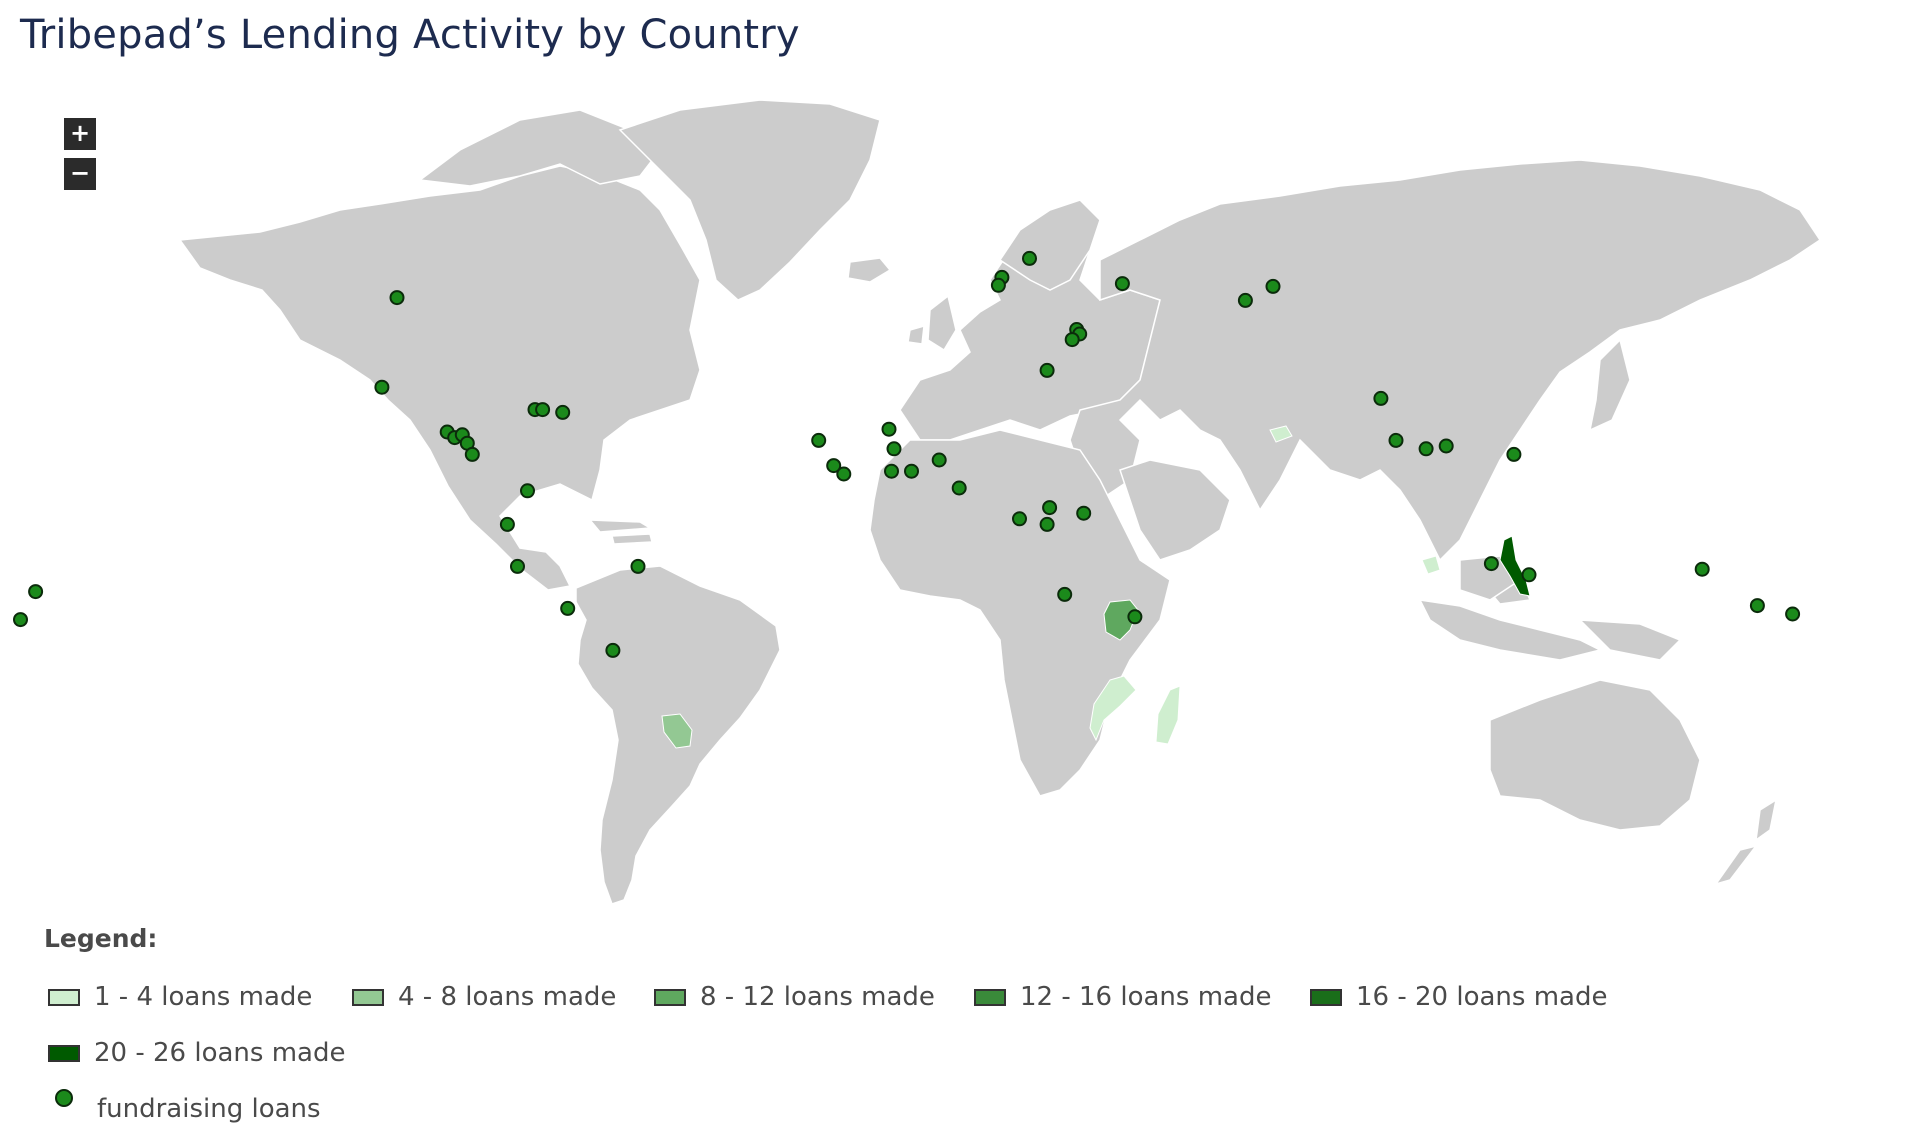  I want to click on japan, so click(1609, 385).